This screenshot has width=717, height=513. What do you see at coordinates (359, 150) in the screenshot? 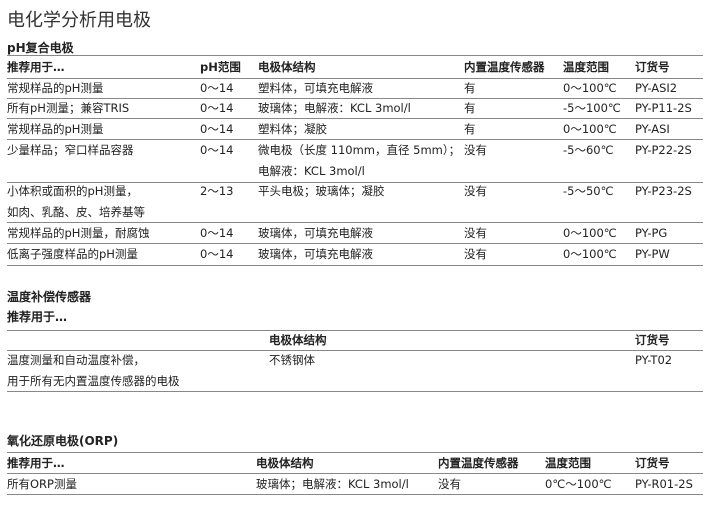
I see `body-cell: 微电极（长度 110mm，直径 5mm）；` at bounding box center [359, 150].